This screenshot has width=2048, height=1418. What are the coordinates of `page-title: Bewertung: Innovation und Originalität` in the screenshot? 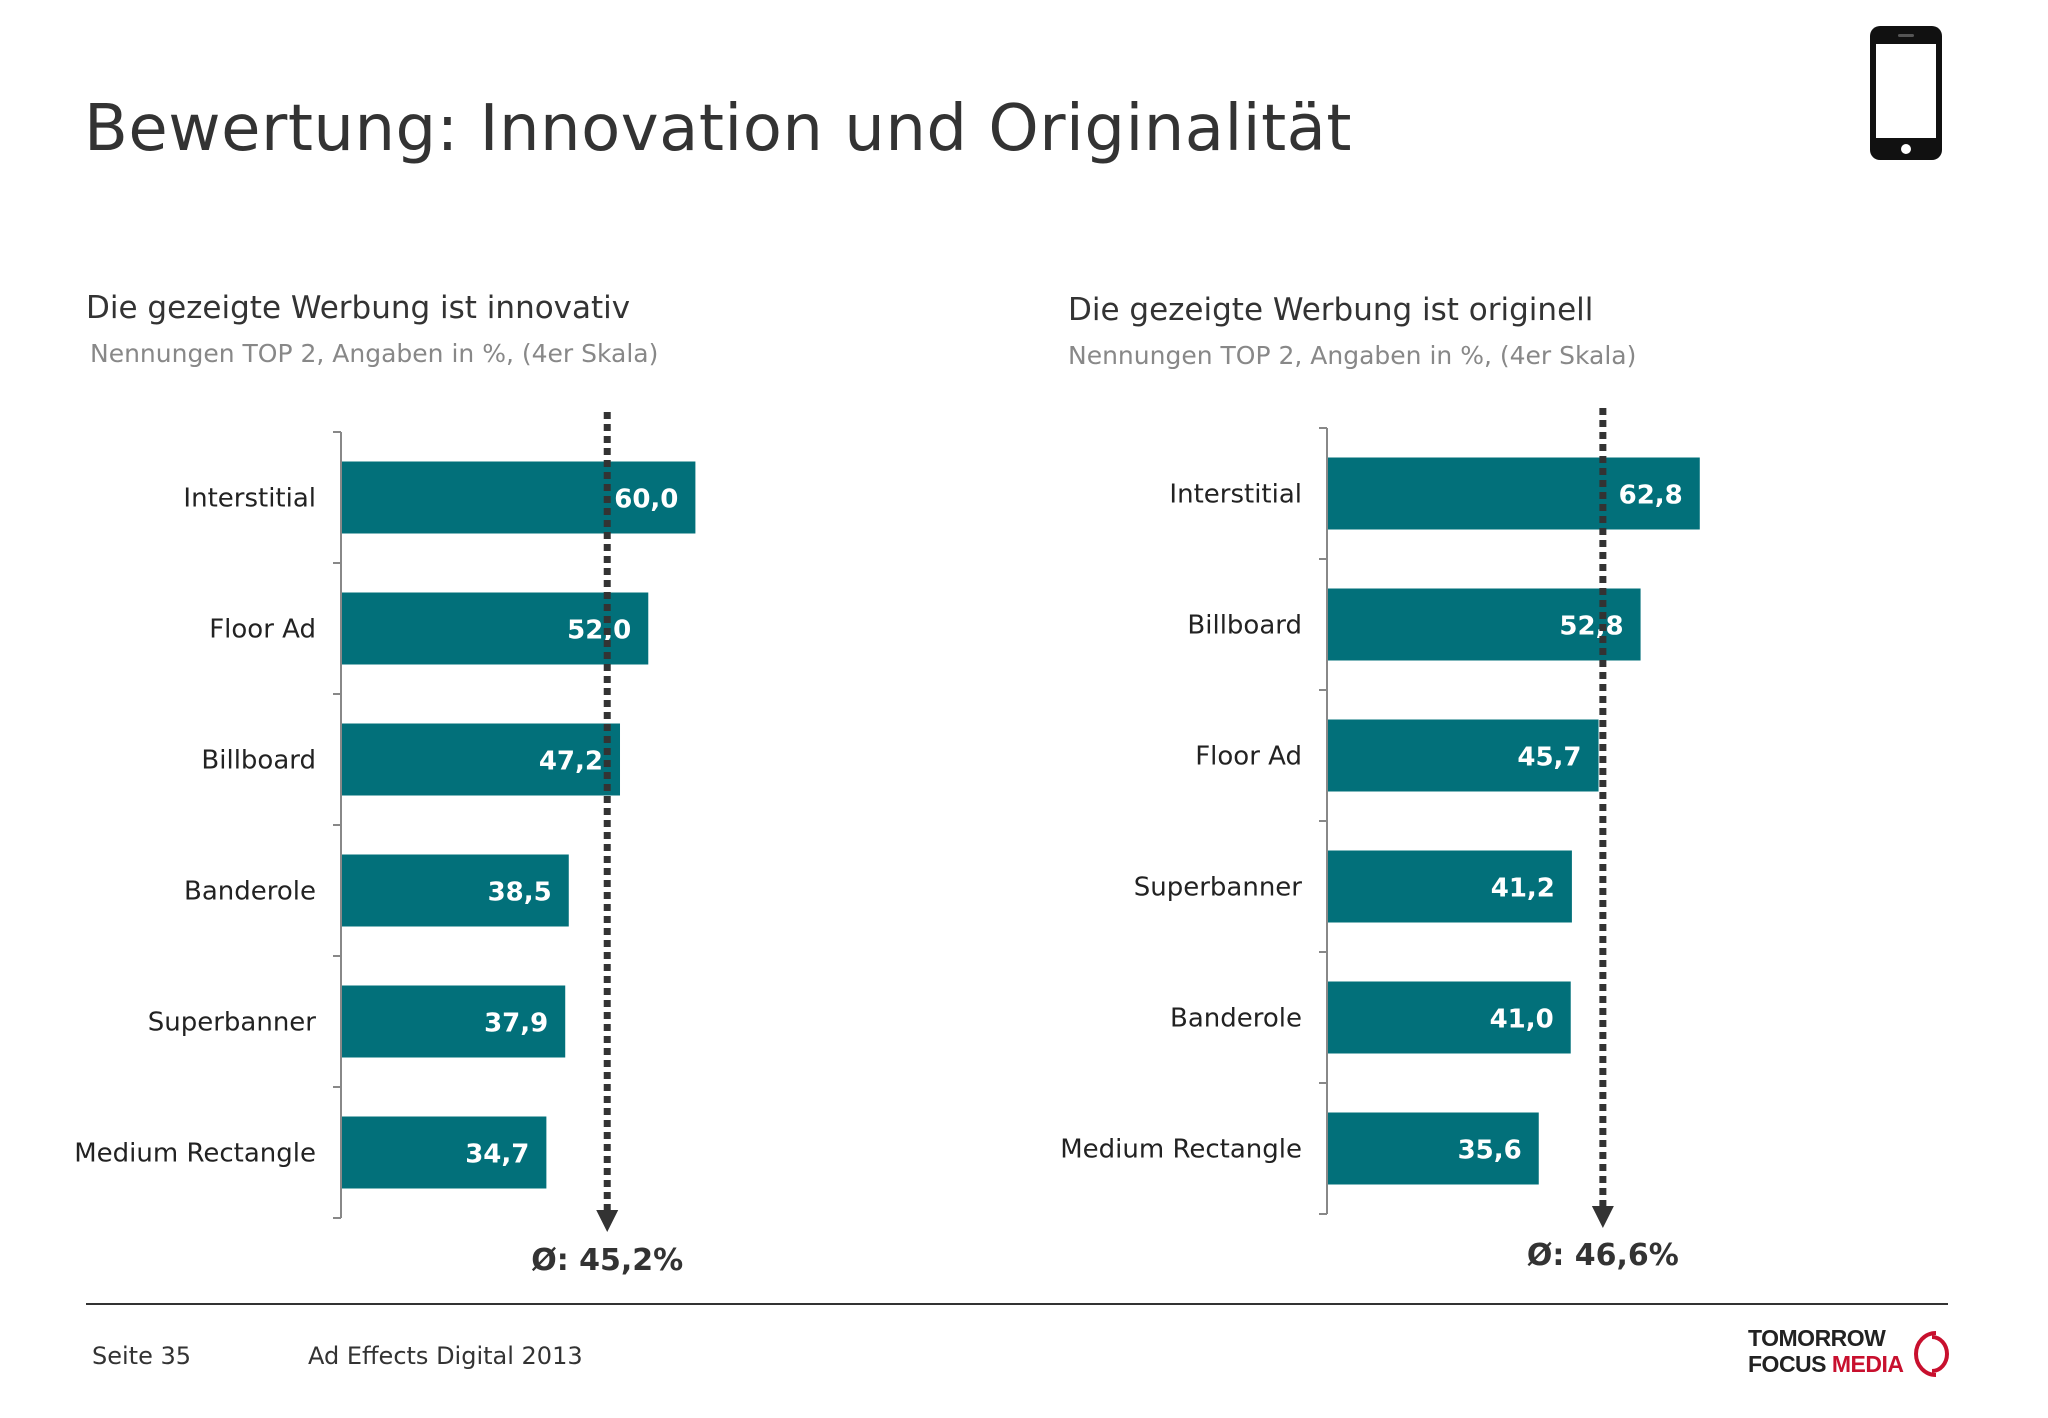 It's located at (718, 129).